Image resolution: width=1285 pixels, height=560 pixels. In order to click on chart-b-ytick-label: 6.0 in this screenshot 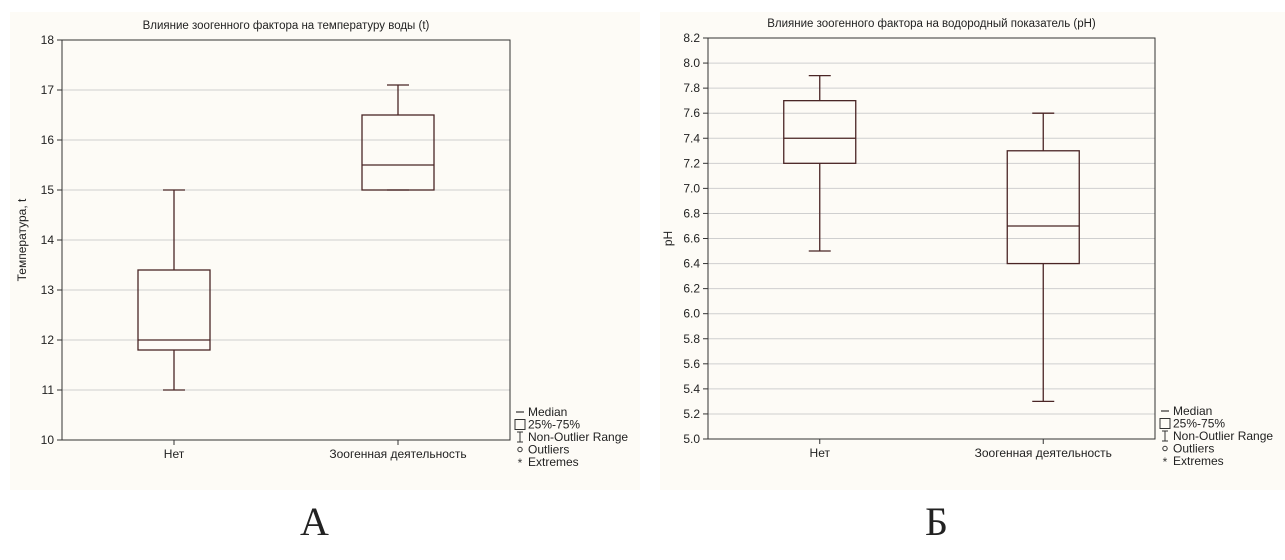, I will do `click(691, 314)`.